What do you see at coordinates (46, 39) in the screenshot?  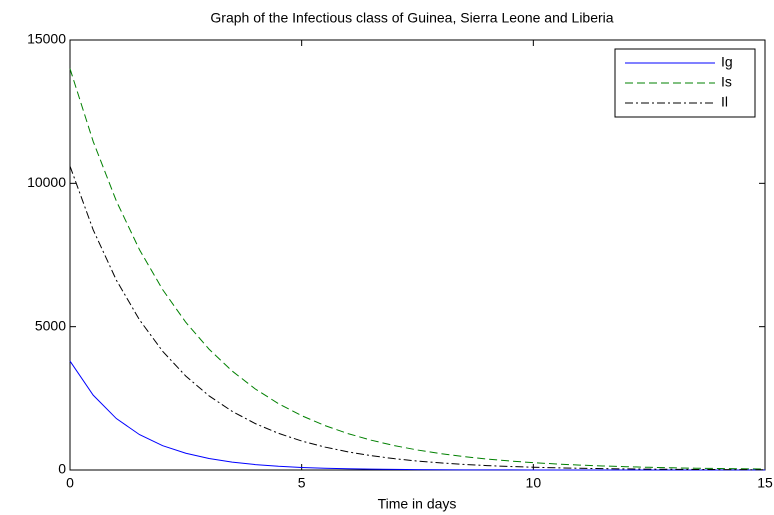 I see `y-tick-label: 15000` at bounding box center [46, 39].